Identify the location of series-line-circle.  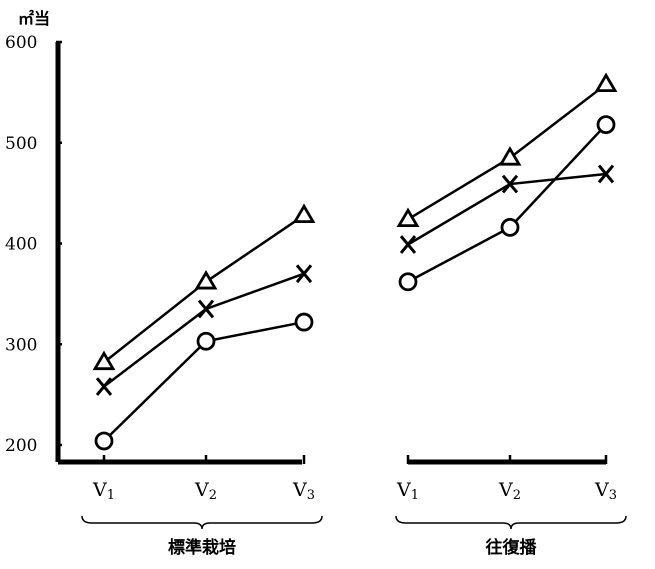
(507, 203).